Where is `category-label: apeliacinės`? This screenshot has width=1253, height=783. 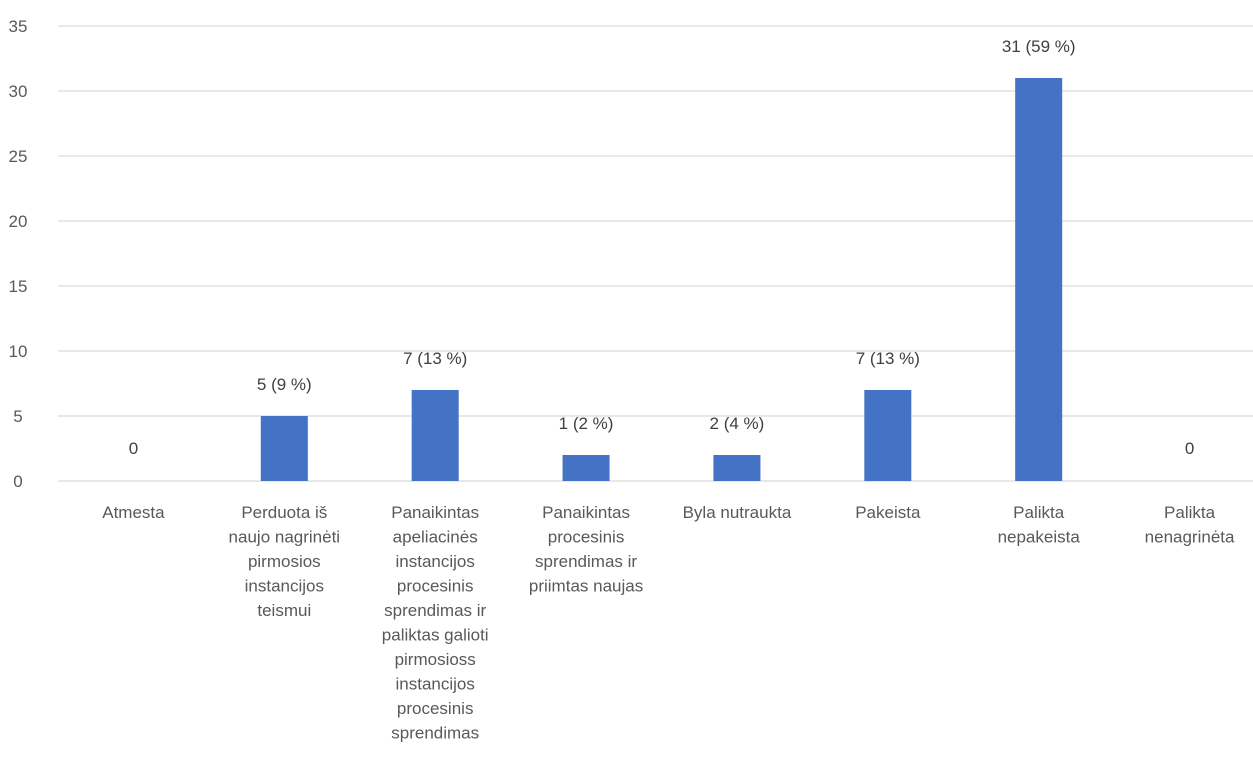
category-label: apeliacinės is located at coordinates (435, 537).